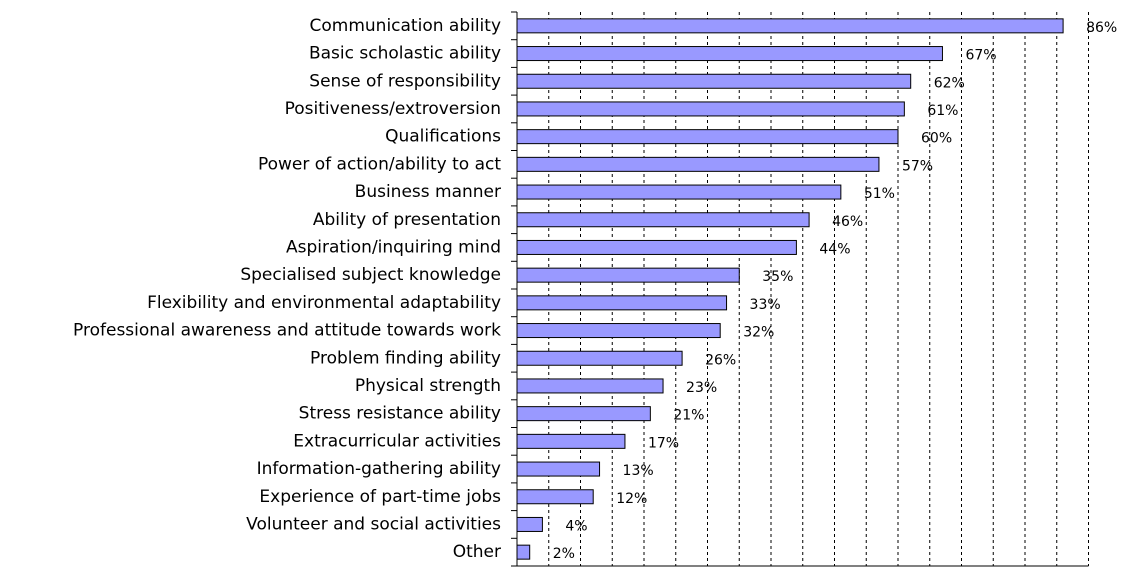 The height and width of the screenshot is (577, 1134). What do you see at coordinates (379, 164) in the screenshot?
I see `y-tick-label: Power of action/ability to act` at bounding box center [379, 164].